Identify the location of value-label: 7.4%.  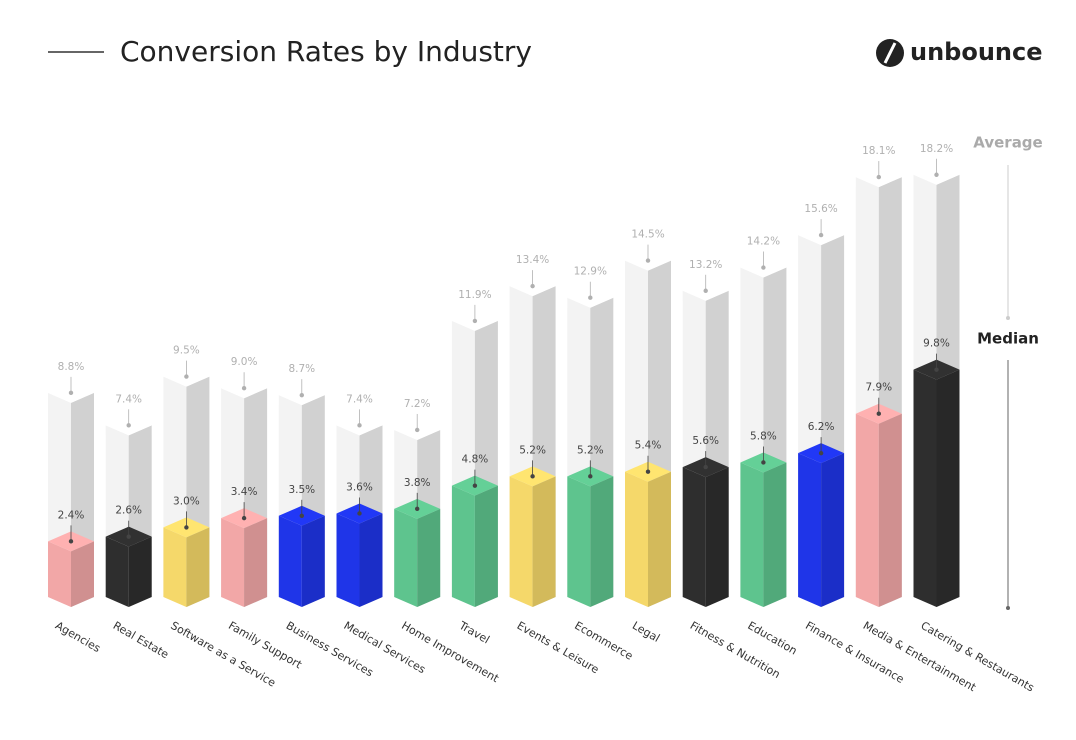
(128, 399).